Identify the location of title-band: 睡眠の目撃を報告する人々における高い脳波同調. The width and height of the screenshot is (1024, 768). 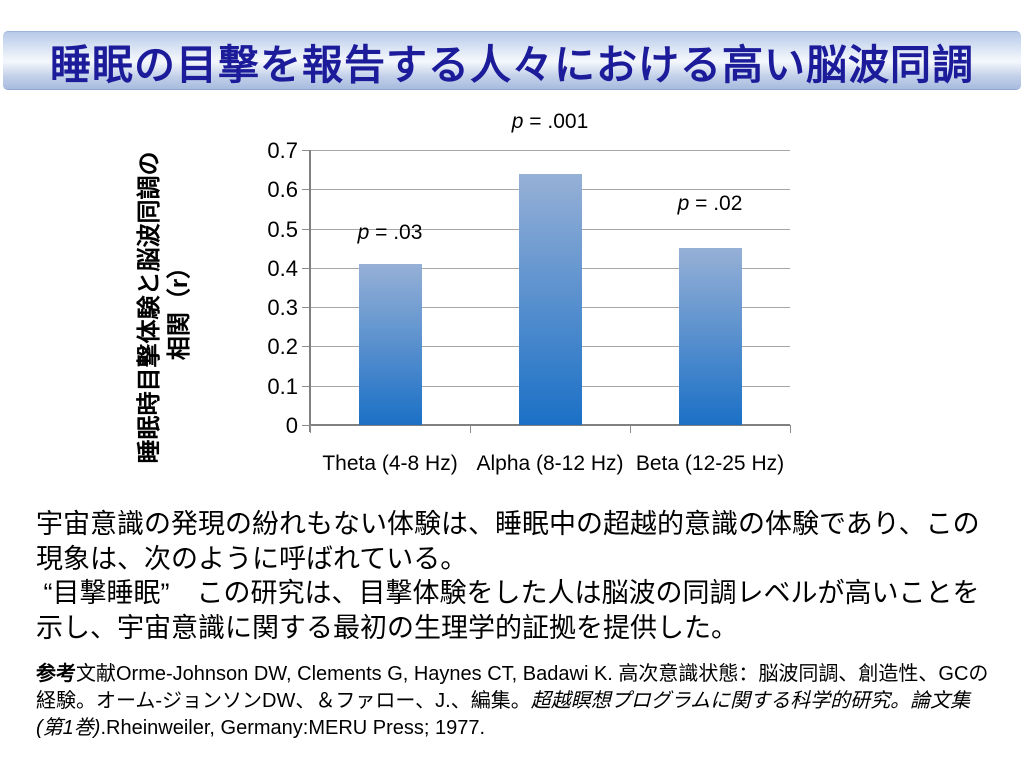
(512, 60).